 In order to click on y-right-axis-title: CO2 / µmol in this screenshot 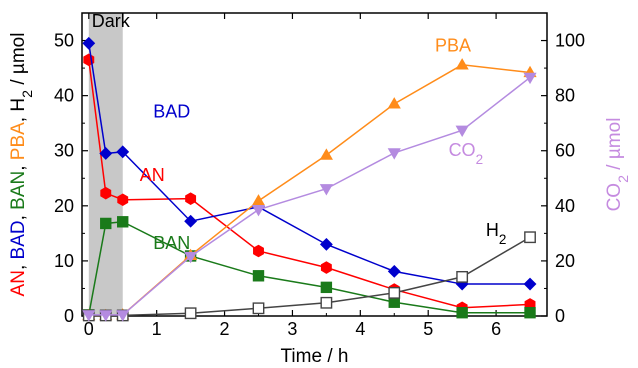, I will do `click(618, 165)`.